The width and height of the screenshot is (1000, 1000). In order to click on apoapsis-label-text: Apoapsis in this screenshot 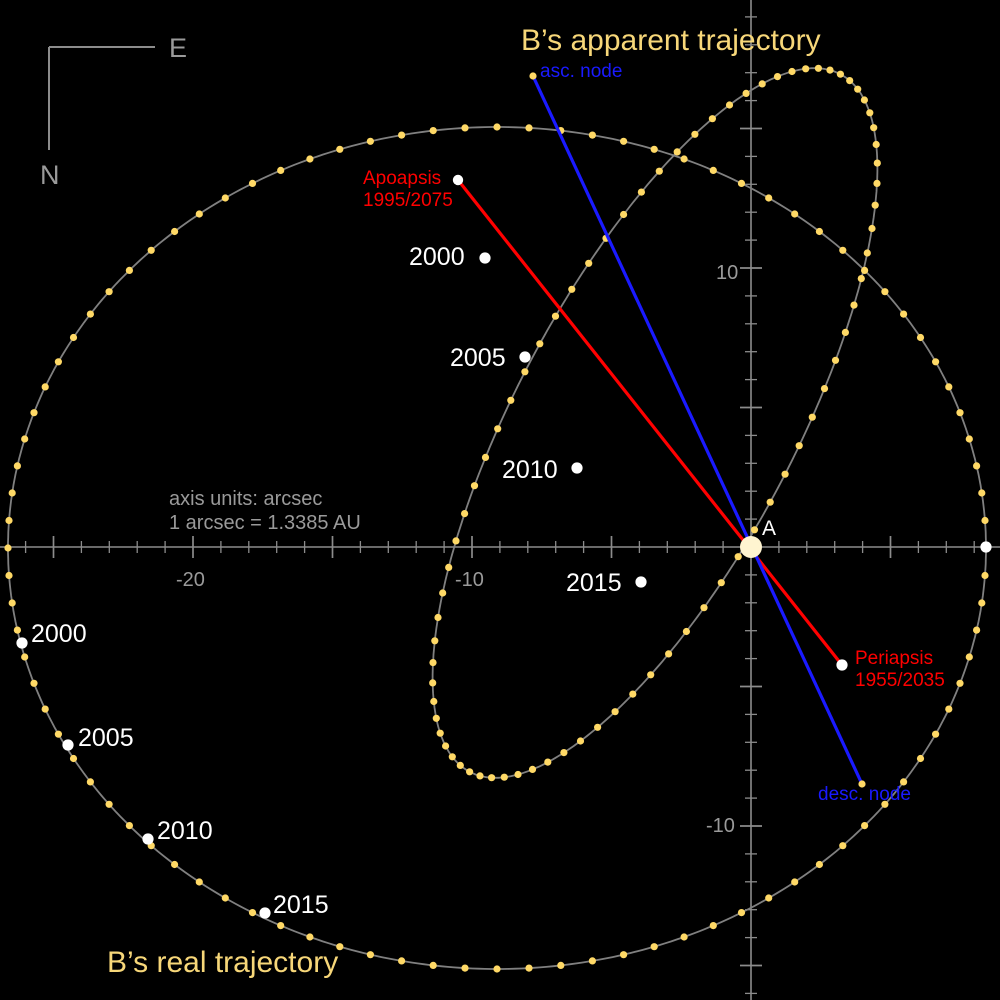, I will do `click(402, 178)`.